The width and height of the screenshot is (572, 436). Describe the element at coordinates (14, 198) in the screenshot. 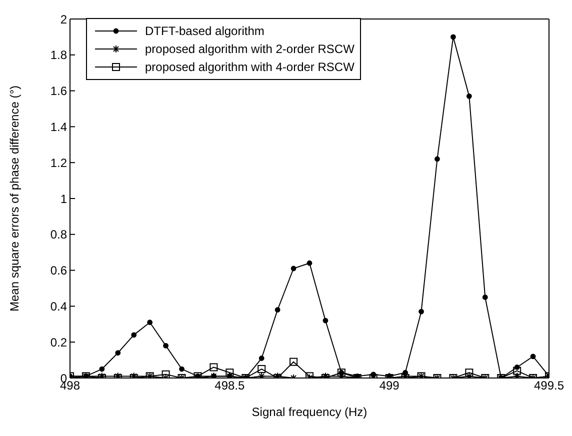

I see `y-axis-title: Mean square errors of phase difference (°)` at that location.